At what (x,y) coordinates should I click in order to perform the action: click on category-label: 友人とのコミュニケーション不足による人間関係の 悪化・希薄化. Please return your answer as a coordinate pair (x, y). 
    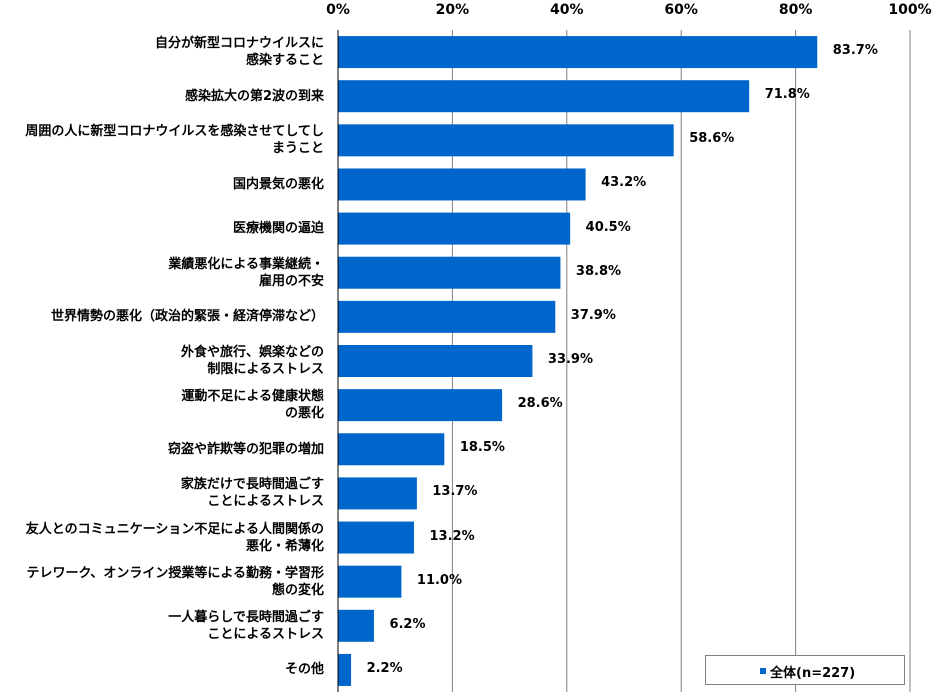
    Looking at the image, I should click on (174, 537).